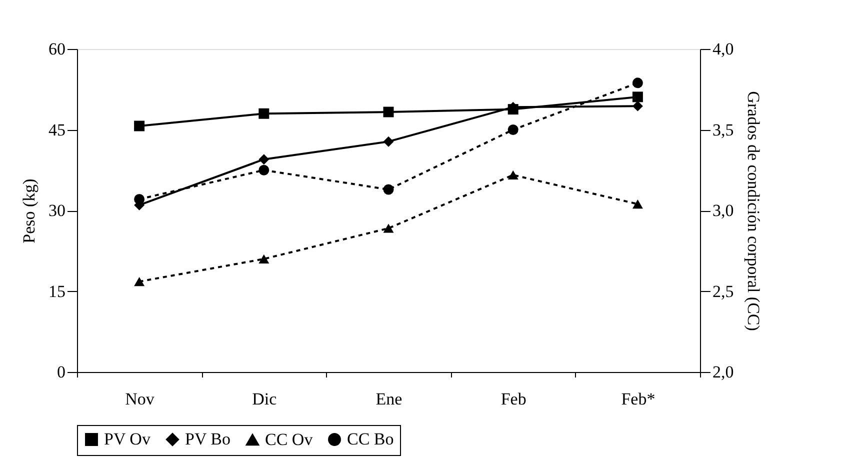 The image size is (865, 475). What do you see at coordinates (513, 399) in the screenshot?
I see `x-tick-label: Feb` at bounding box center [513, 399].